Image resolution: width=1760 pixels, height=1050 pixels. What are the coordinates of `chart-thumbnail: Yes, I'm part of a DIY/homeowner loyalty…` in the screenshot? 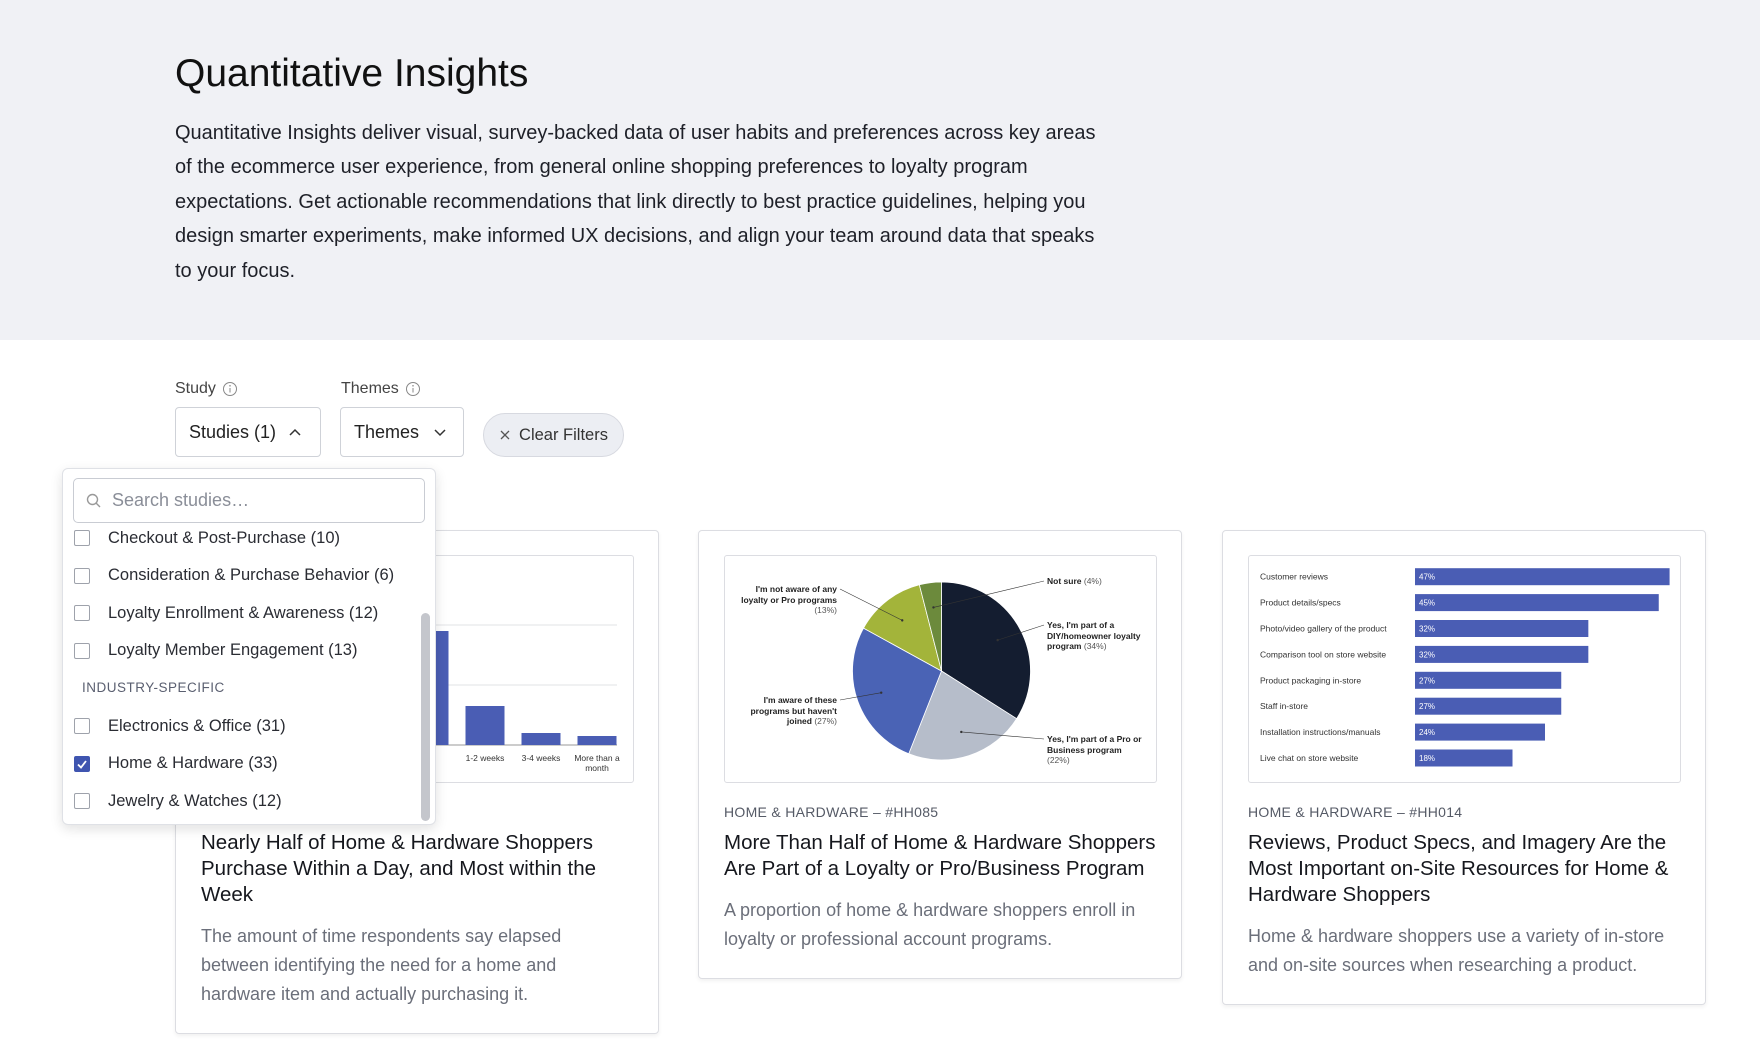 It's located at (940, 669).